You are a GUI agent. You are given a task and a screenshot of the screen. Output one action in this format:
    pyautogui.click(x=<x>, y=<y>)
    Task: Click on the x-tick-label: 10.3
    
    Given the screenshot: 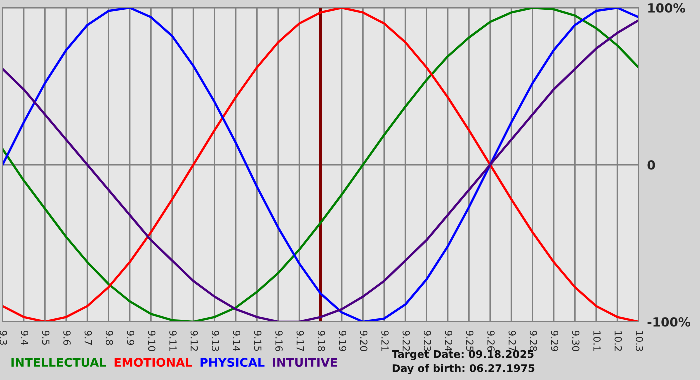 What is the action you would take?
    pyautogui.click(x=640, y=341)
    